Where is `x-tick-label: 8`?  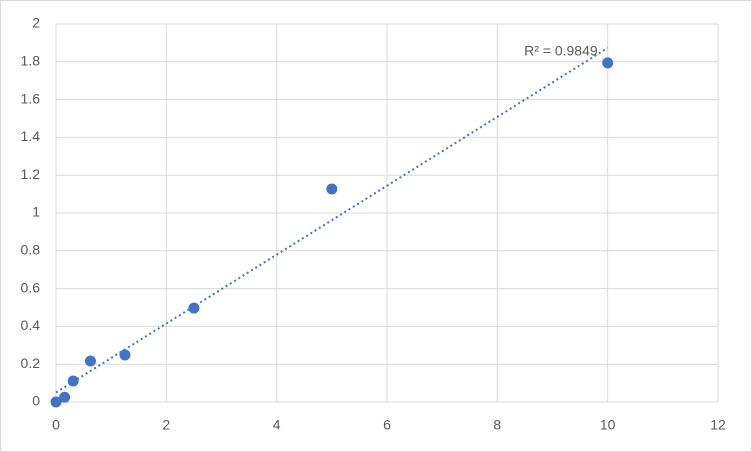 x-tick-label: 8 is located at coordinates (497, 425).